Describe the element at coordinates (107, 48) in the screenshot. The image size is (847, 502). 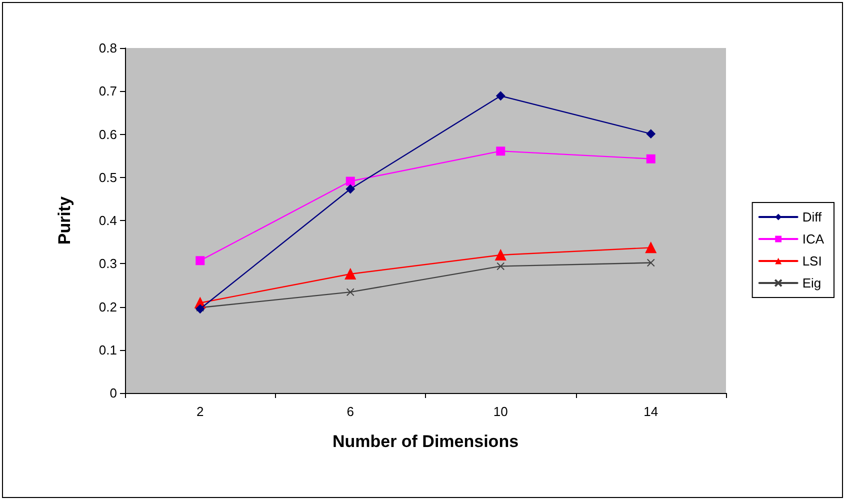
I see `y-tick-label: 0.8` at that location.